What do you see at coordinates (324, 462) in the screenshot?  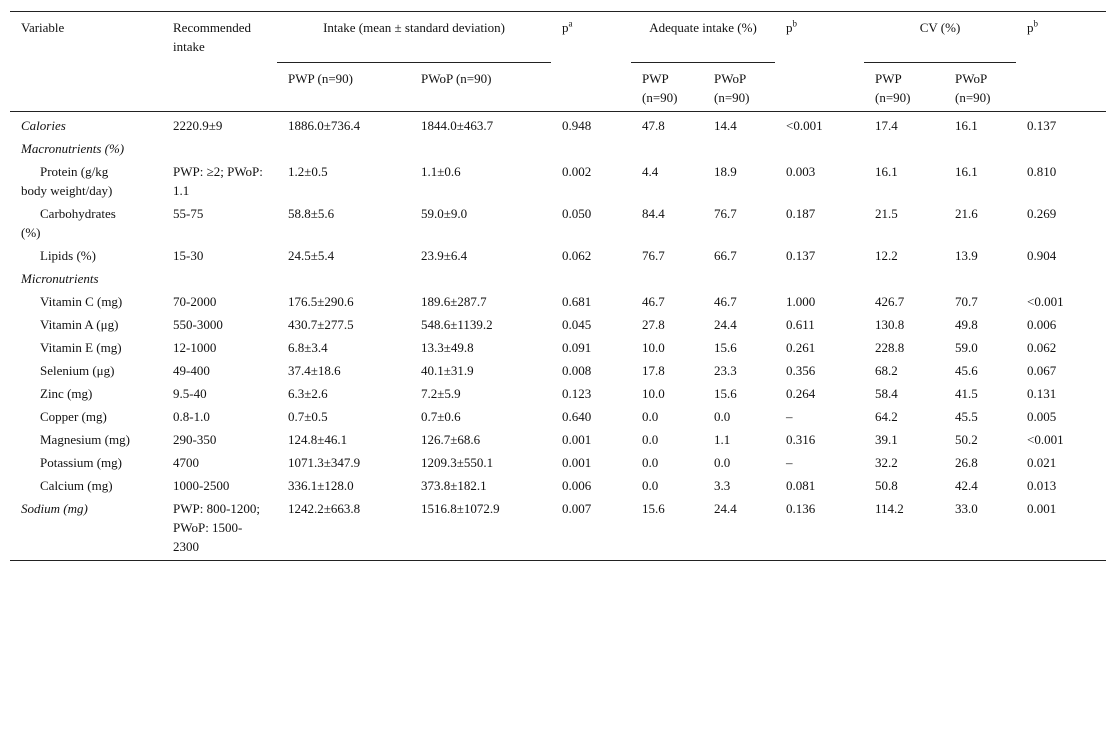 I see `value-cell: 1071.3±347.9` at bounding box center [324, 462].